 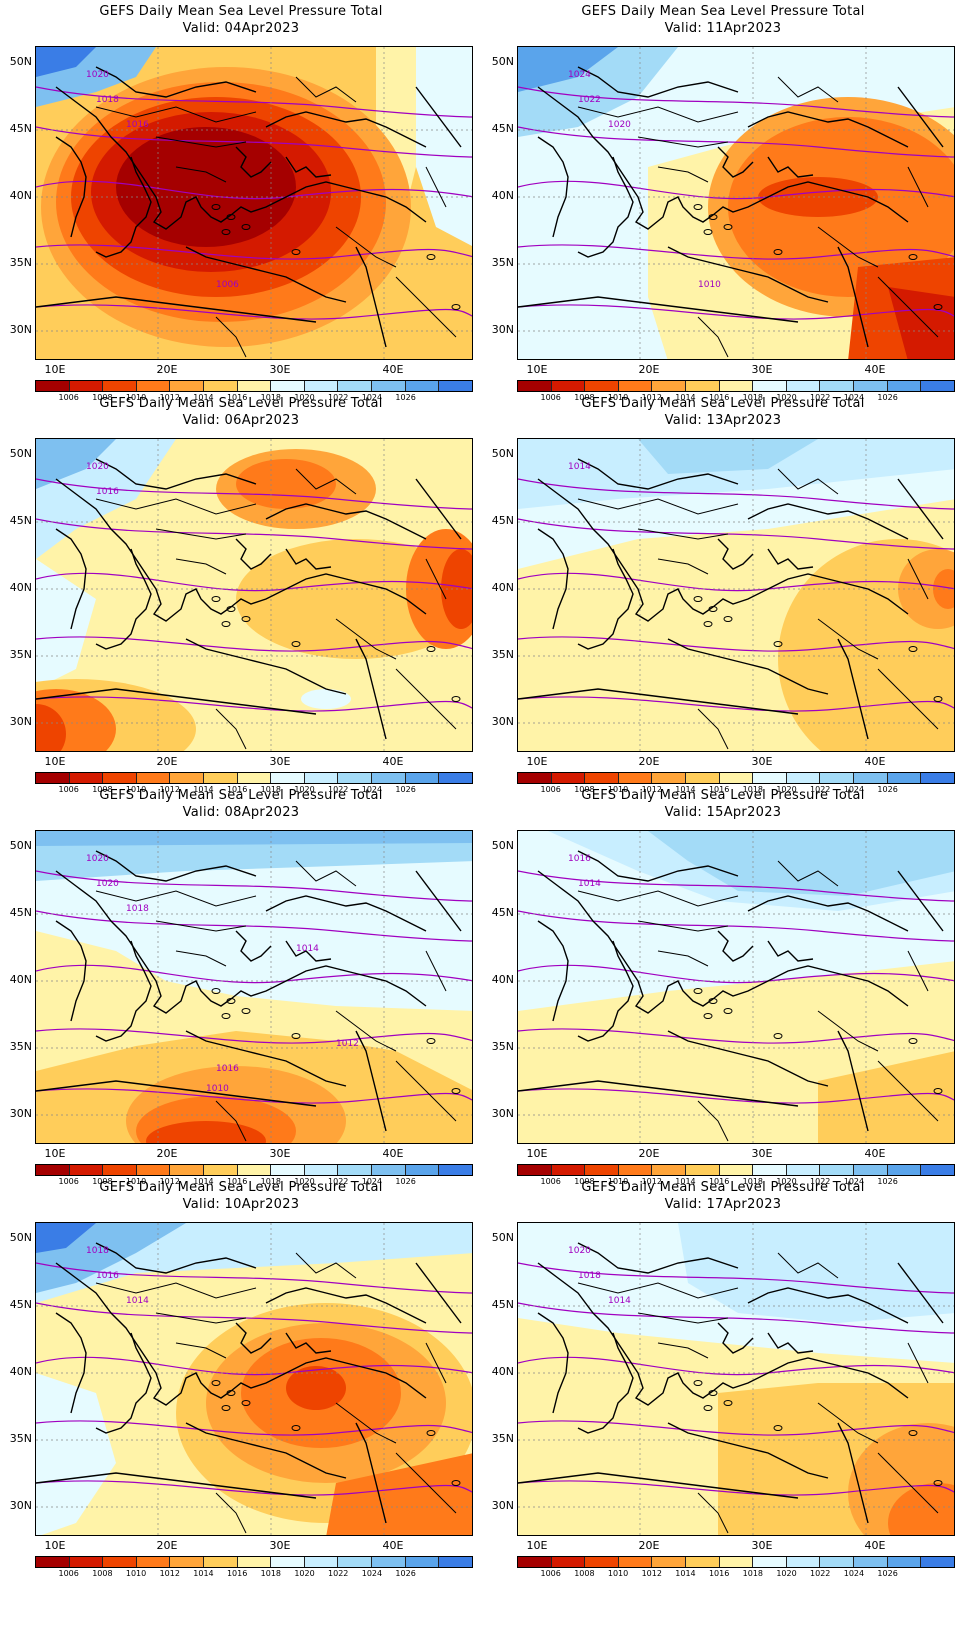 What do you see at coordinates (241, 28) in the screenshot?
I see `valid-date: Valid: 04Apr2023` at bounding box center [241, 28].